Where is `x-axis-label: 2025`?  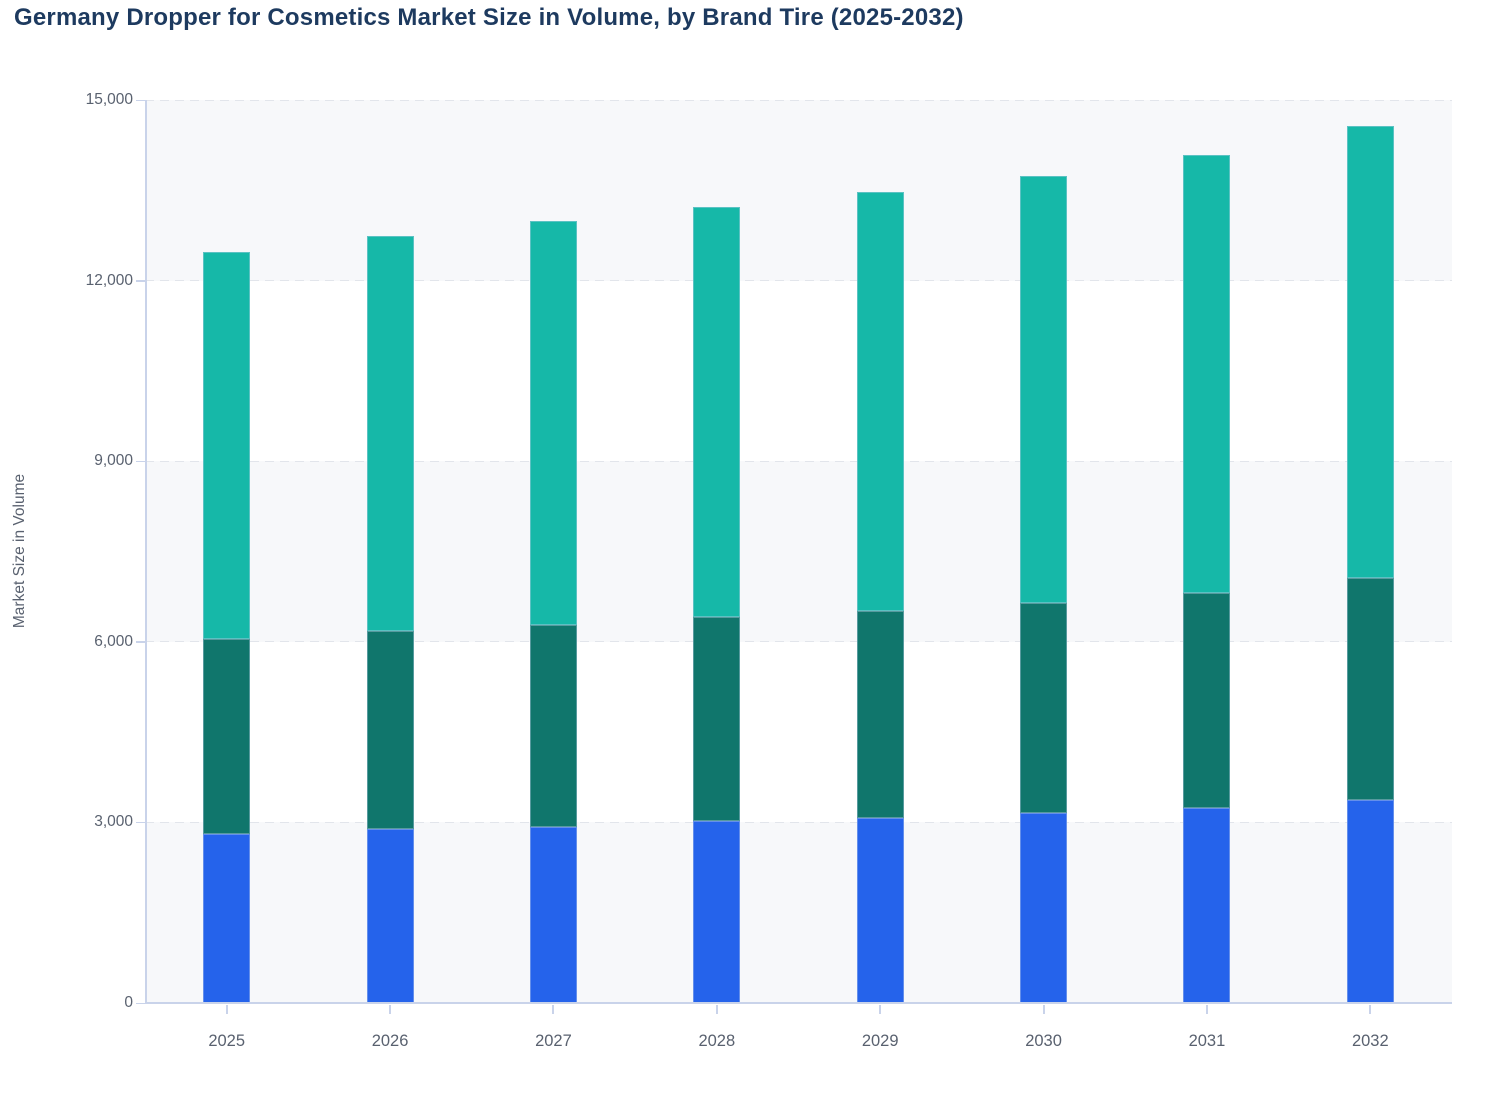
x-axis-label: 2025 is located at coordinates (227, 1041).